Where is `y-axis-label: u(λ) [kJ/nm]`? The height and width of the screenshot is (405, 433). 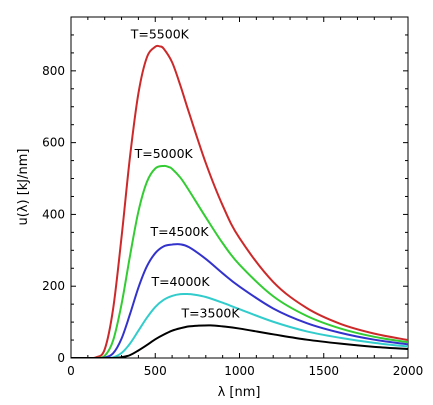
y-axis-label: u(λ) [kJ/nm] is located at coordinates (23, 187).